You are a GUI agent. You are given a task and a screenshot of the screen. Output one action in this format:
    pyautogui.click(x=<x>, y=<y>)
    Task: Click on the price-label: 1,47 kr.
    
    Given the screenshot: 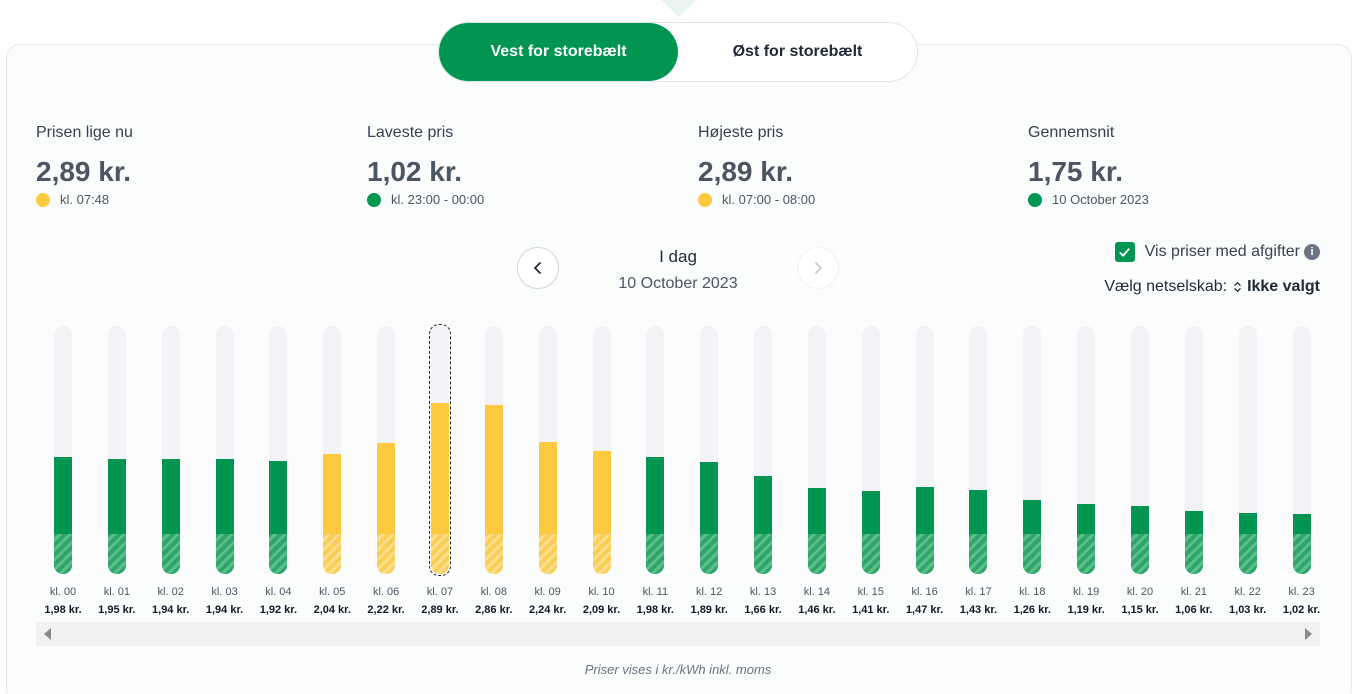 What is the action you would take?
    pyautogui.click(x=924, y=610)
    